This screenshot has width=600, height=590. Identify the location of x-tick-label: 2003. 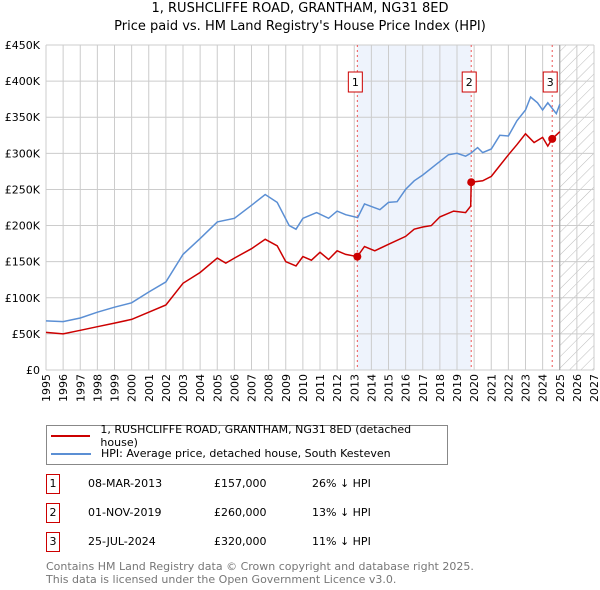
(183, 388).